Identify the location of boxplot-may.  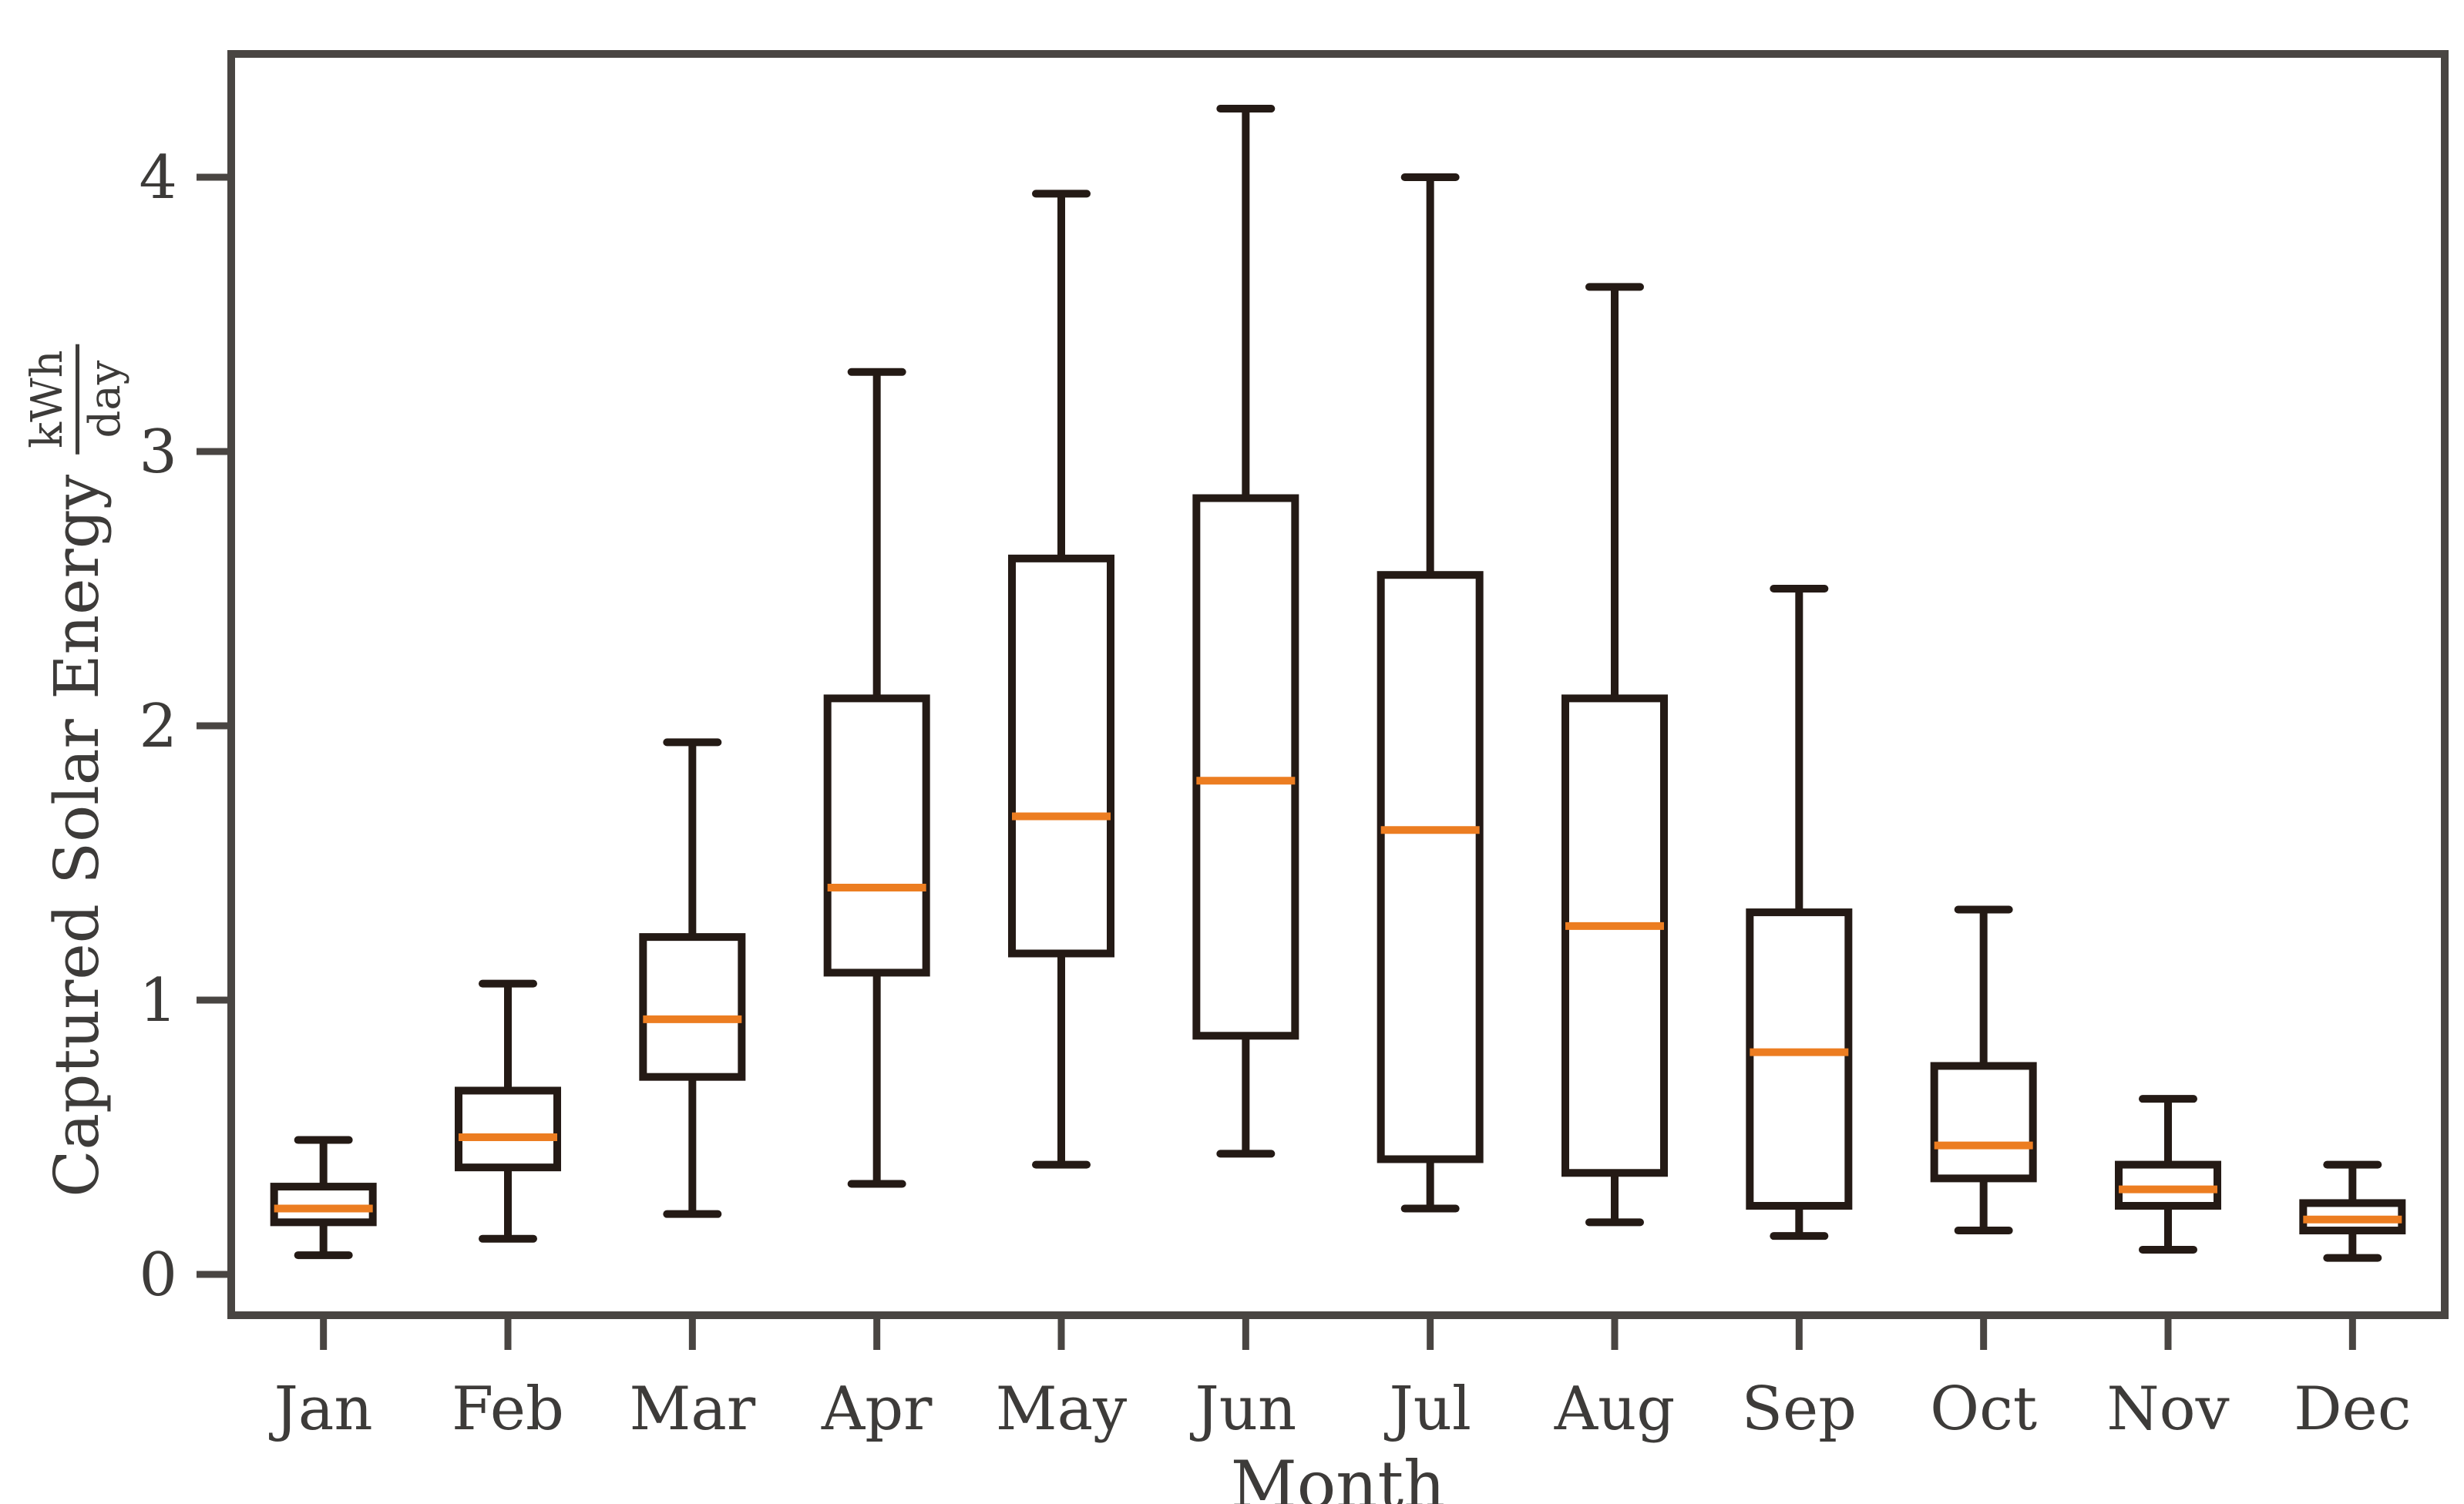
(1061, 679).